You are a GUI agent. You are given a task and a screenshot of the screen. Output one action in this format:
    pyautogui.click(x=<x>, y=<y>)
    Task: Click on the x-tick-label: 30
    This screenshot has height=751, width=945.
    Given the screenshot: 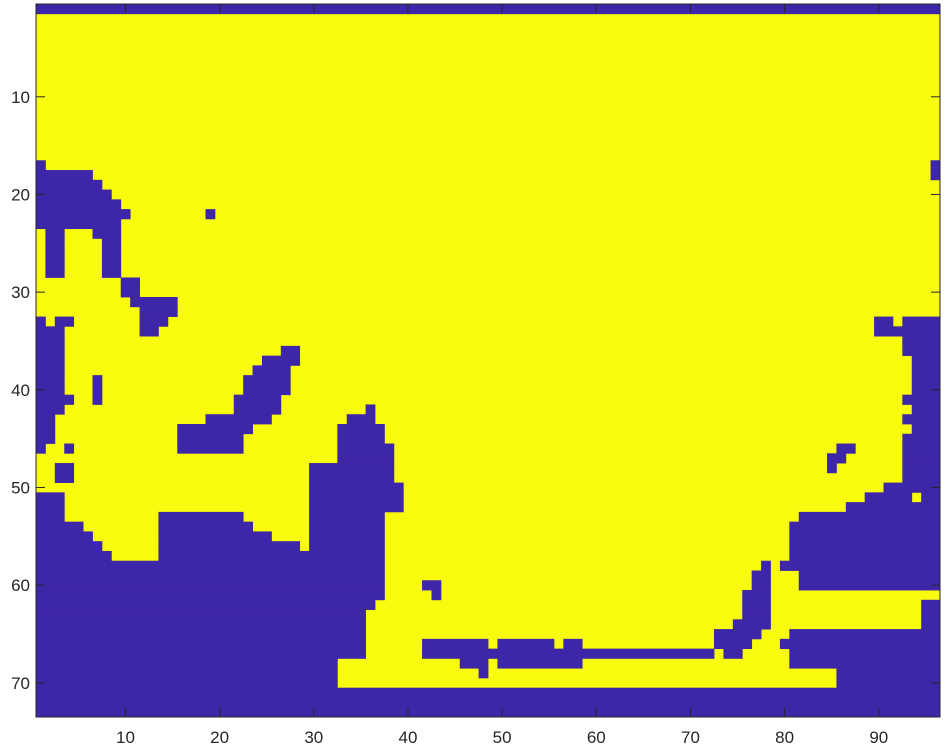 What is the action you would take?
    pyautogui.click(x=313, y=737)
    